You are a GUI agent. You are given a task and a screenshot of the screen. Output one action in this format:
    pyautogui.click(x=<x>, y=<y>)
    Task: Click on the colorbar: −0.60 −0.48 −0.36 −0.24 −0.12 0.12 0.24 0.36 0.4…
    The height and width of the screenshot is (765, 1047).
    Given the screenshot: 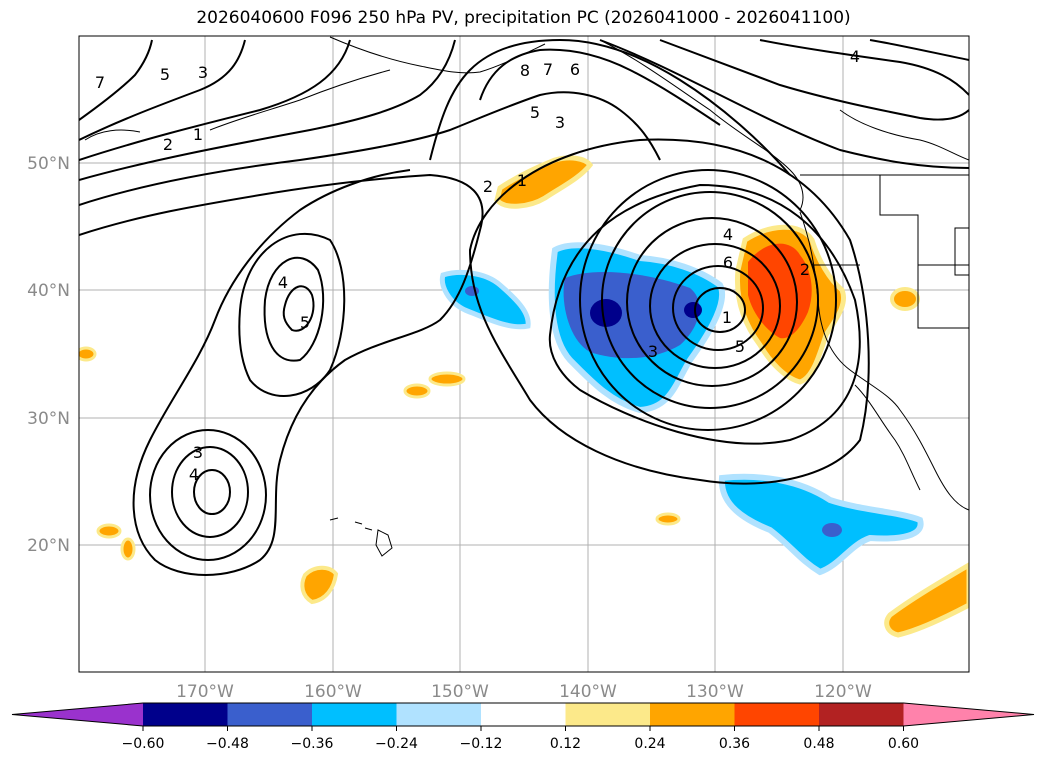 What is the action you would take?
    pyautogui.click(x=523, y=727)
    